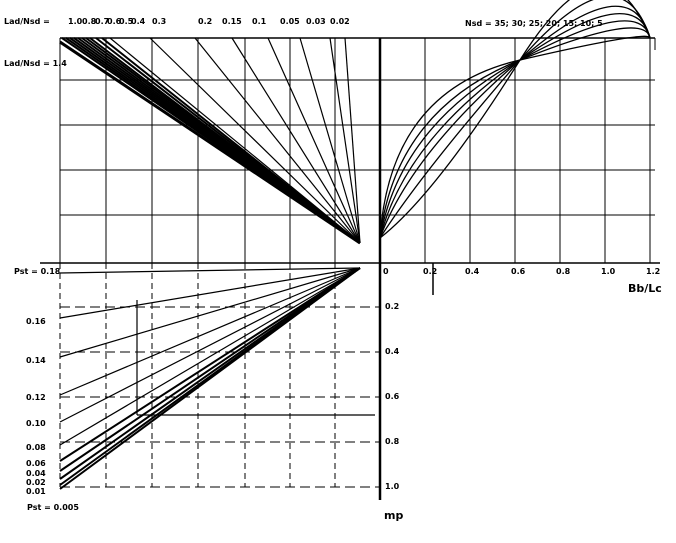 The image size is (676, 543). What do you see at coordinates (386, 271) in the screenshot?
I see `horizontal-tick: 0` at bounding box center [386, 271].